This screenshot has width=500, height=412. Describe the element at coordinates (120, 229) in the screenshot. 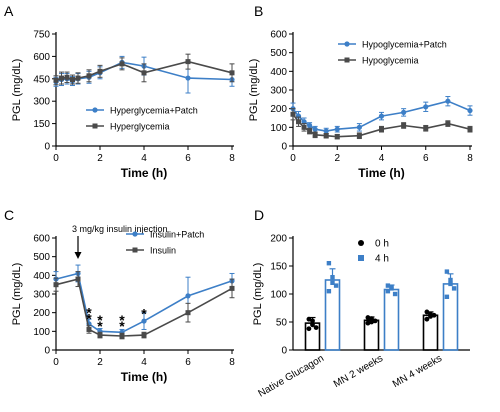

I see `injection-annotation: 3 mg/kg insulin injection` at that location.